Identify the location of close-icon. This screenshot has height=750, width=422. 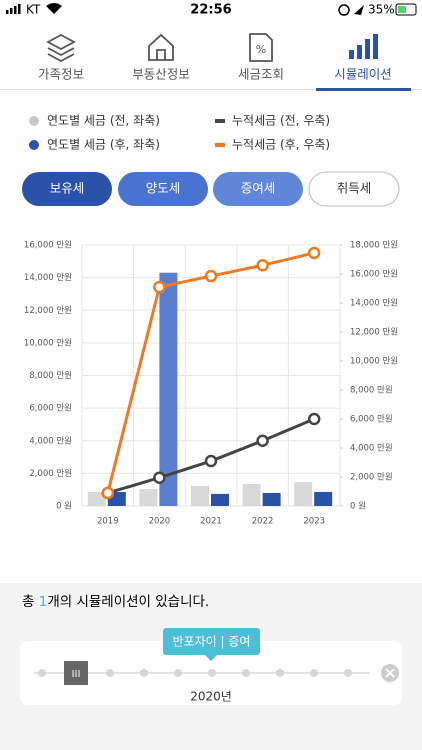
(390, 673).